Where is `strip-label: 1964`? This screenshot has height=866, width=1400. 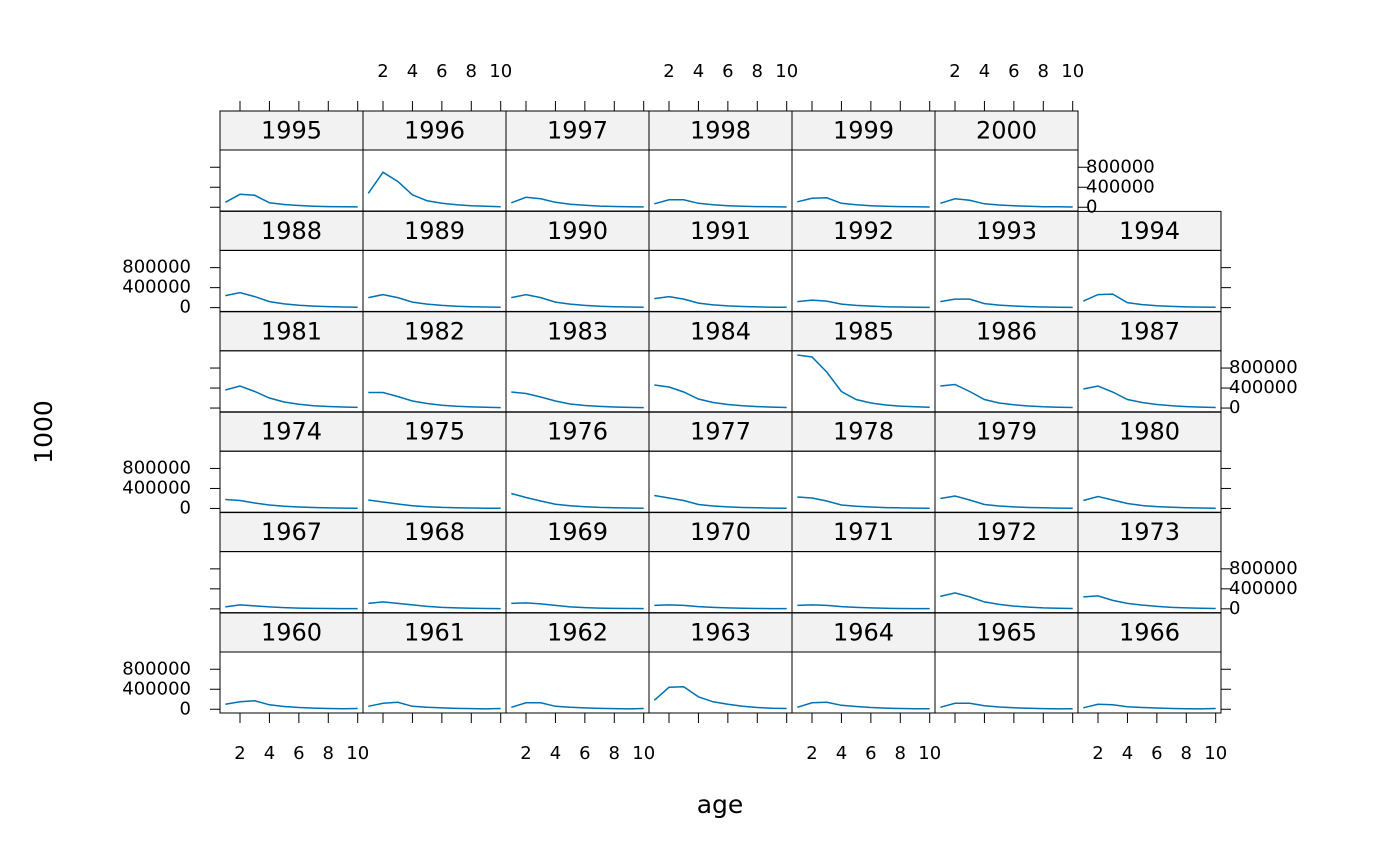
strip-label: 1964 is located at coordinates (863, 633).